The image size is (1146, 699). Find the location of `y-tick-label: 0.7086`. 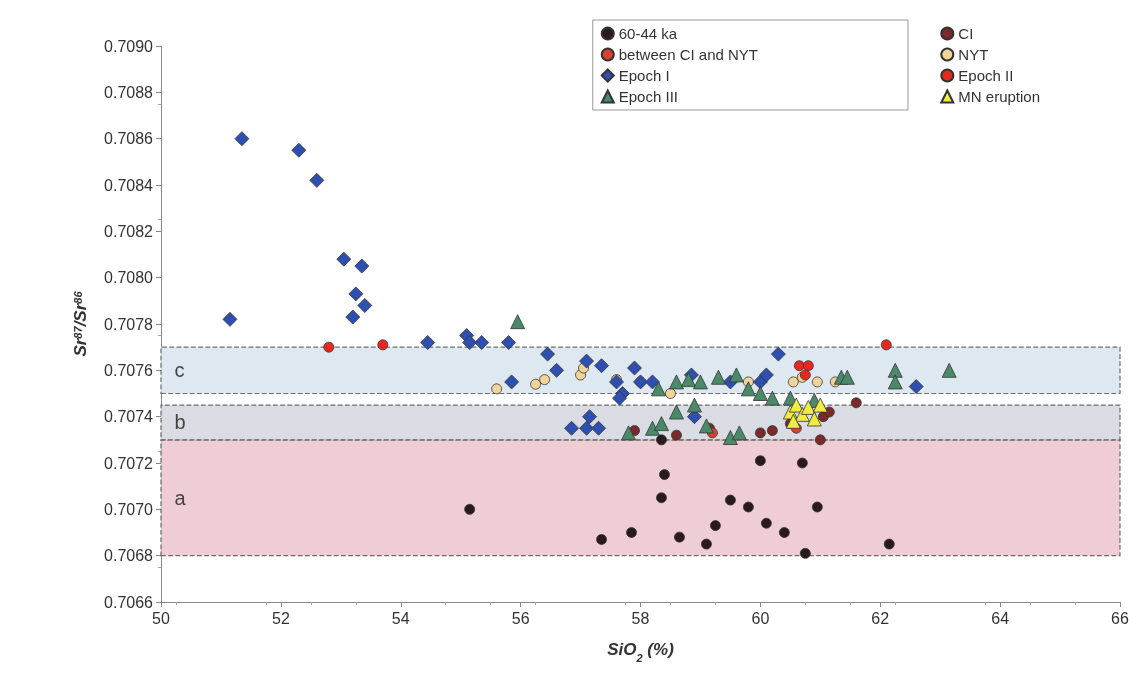

y-tick-label: 0.7086 is located at coordinates (129, 139).